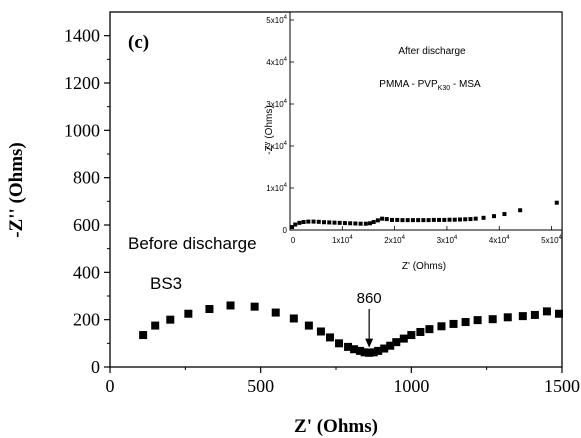 This screenshot has height=438, width=581. I want to click on main-y-tick-label: 1400, so click(82, 36).